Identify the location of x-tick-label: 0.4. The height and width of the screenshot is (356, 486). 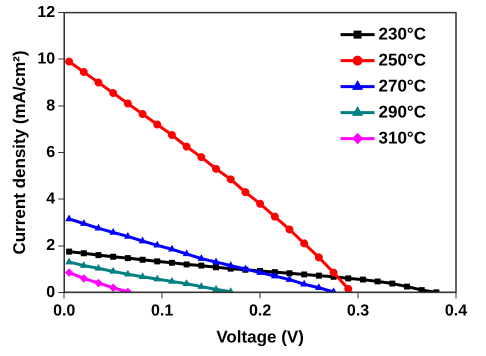
(456, 311).